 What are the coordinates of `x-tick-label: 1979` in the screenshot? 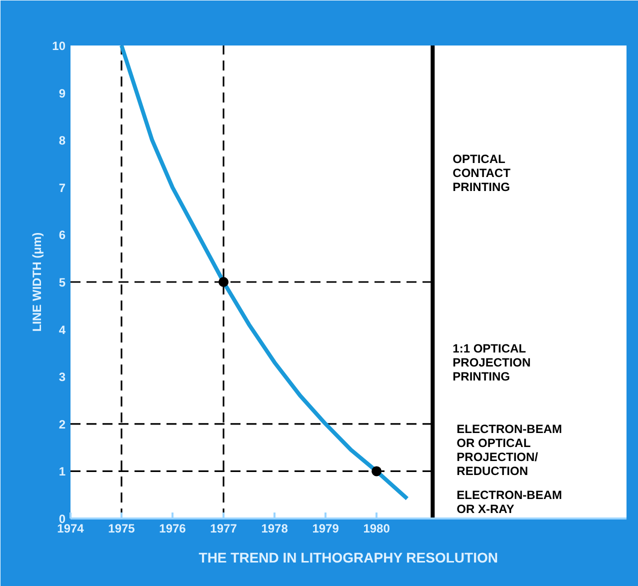 It's located at (326, 529).